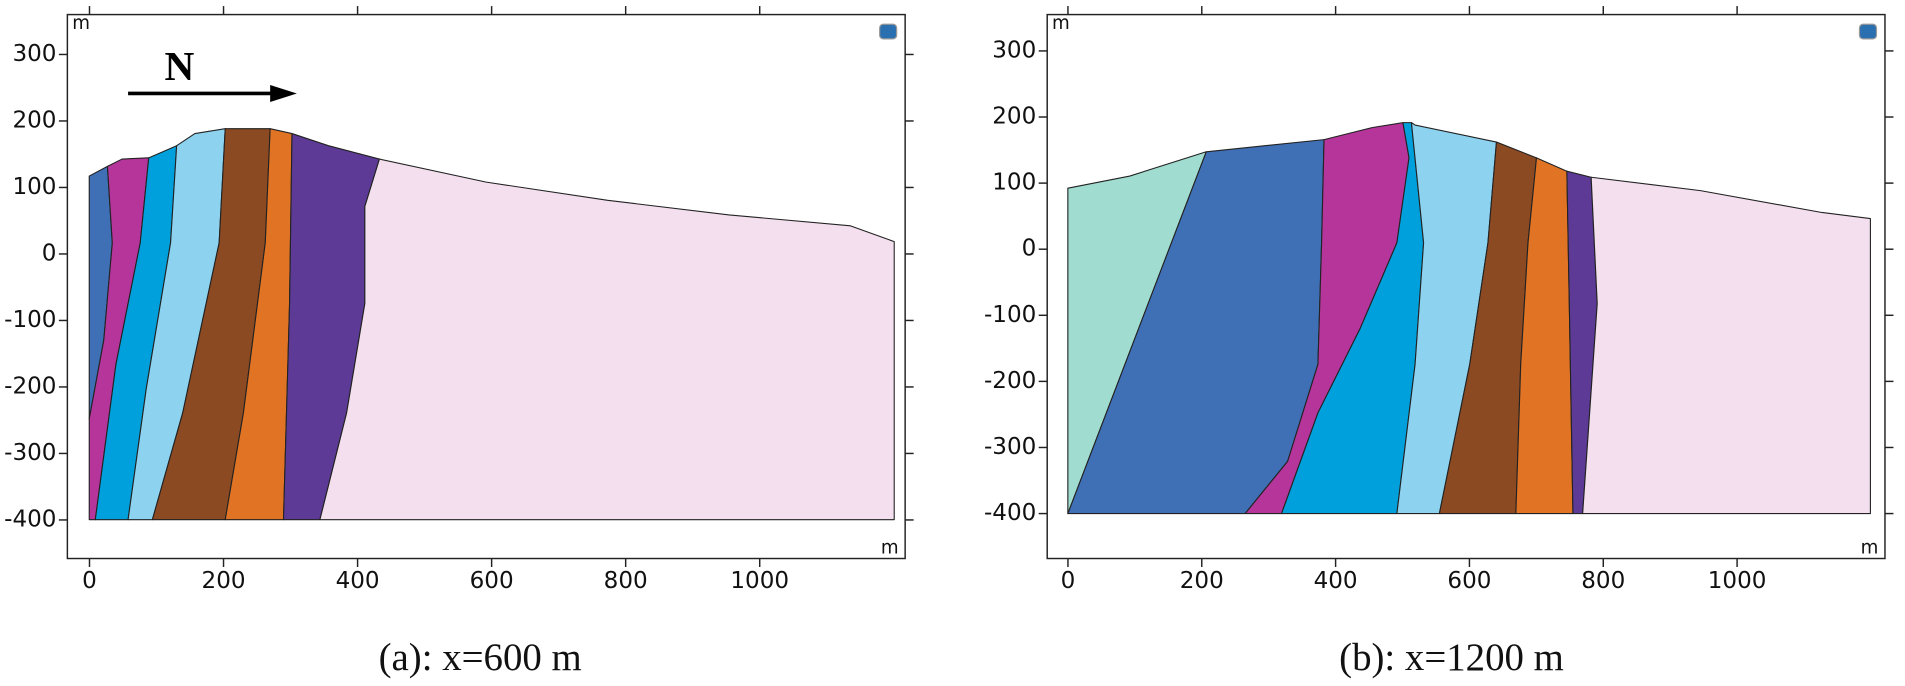  I want to click on caption: (b): x=1200 m, so click(1451, 657).